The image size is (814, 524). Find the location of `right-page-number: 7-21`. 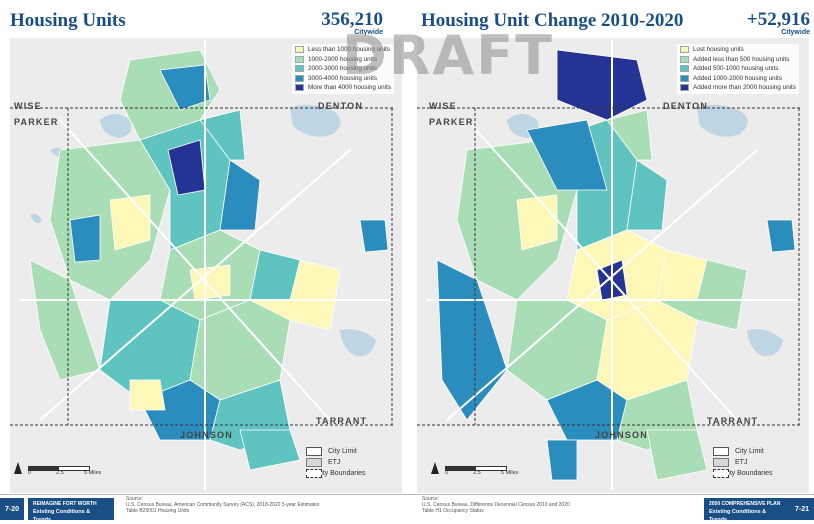

right-page-number: 7-21 is located at coordinates (802, 509).